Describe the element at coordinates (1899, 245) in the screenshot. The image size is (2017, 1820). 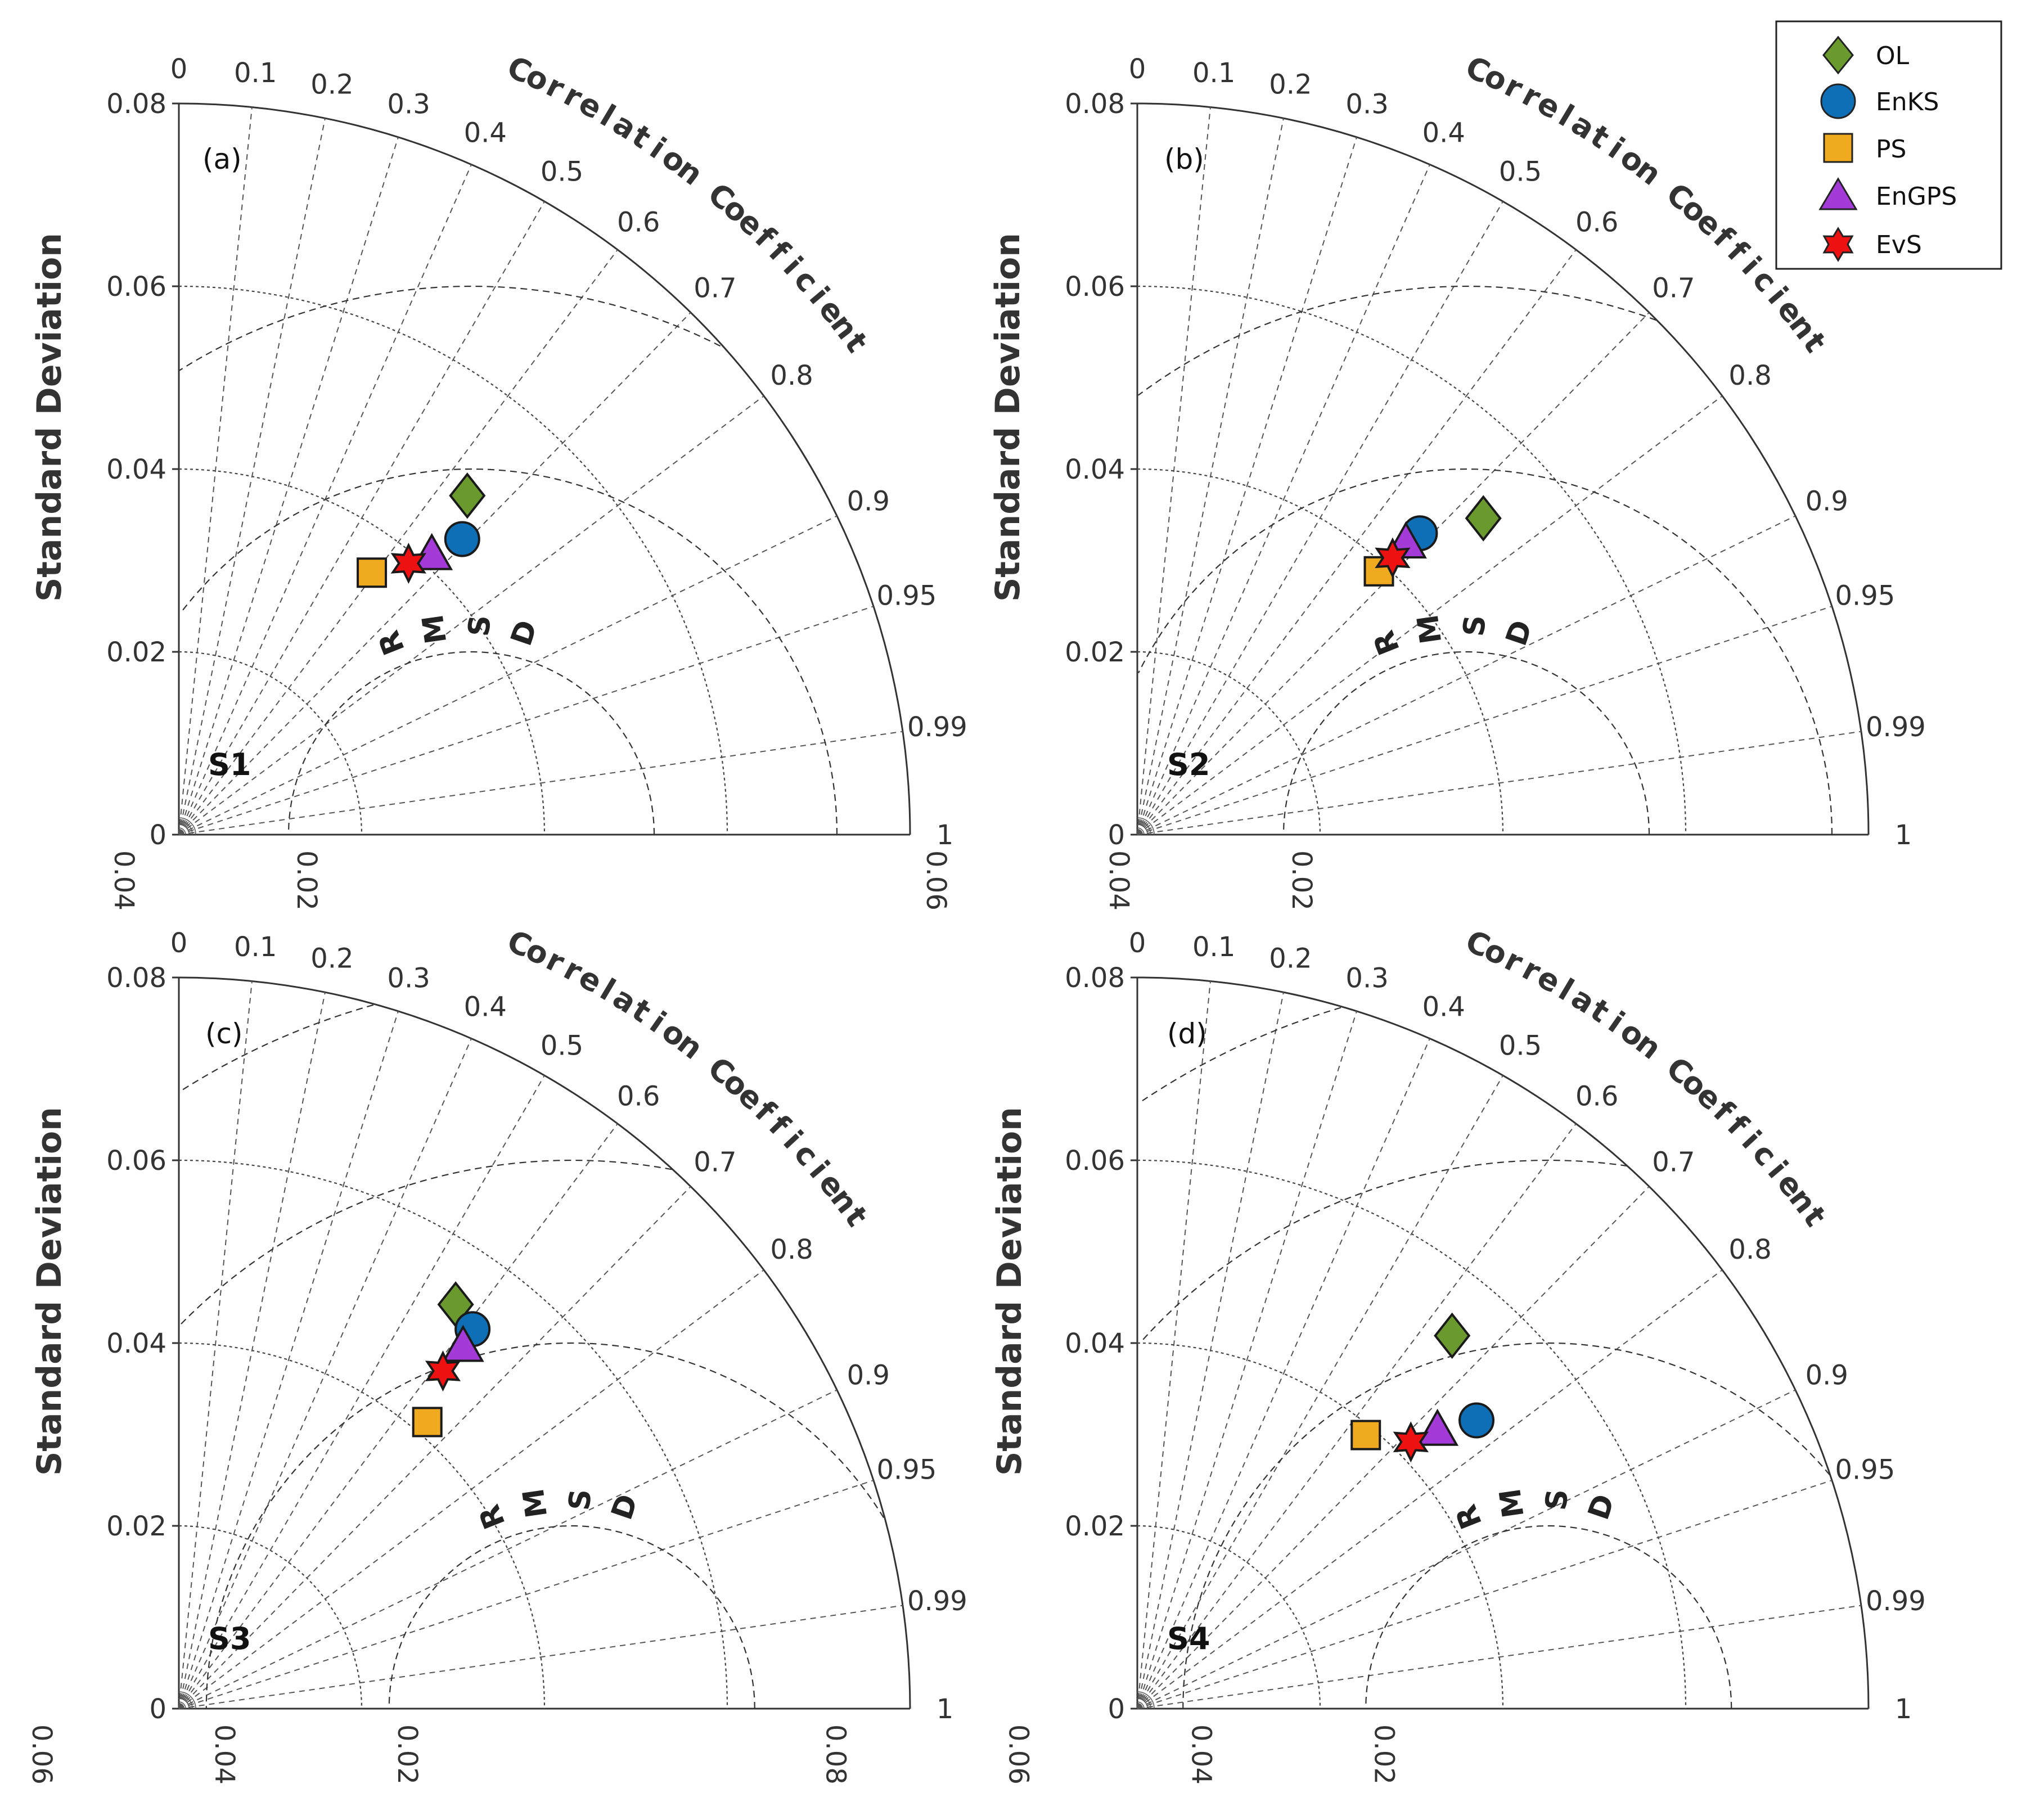
I see `legend-label-evs: EvS` at that location.